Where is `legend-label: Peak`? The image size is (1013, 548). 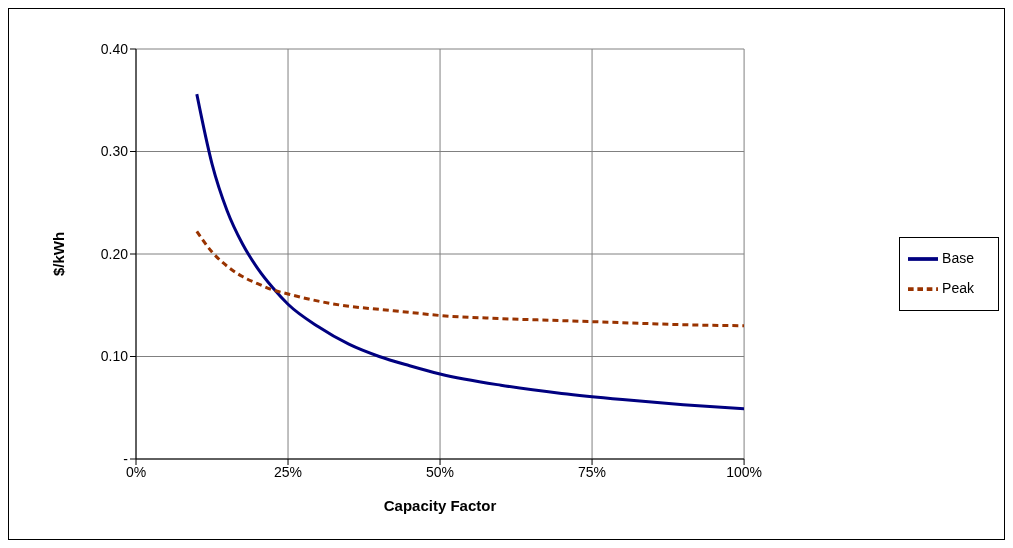
legend-label: Peak is located at coordinates (958, 287).